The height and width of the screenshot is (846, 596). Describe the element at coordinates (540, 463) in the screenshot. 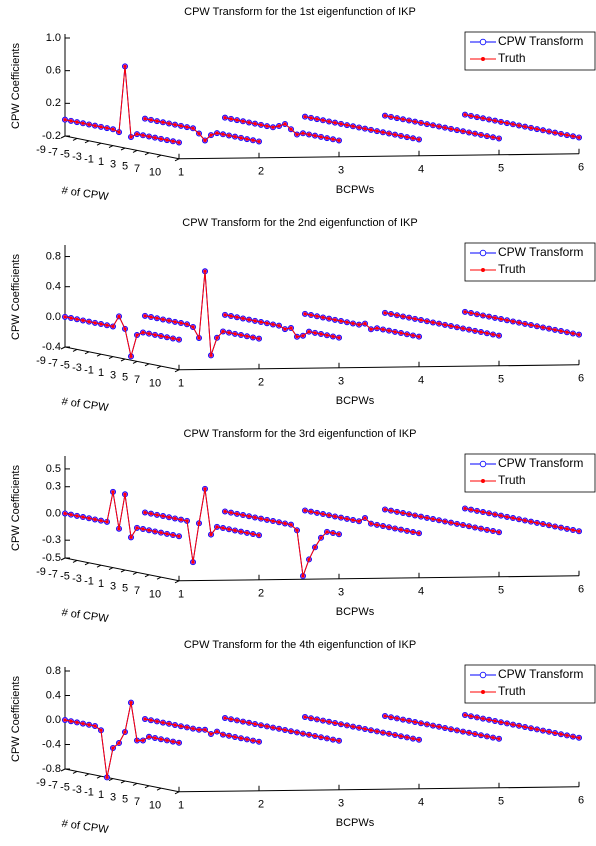

I see `legend-label: CPW Transform` at that location.